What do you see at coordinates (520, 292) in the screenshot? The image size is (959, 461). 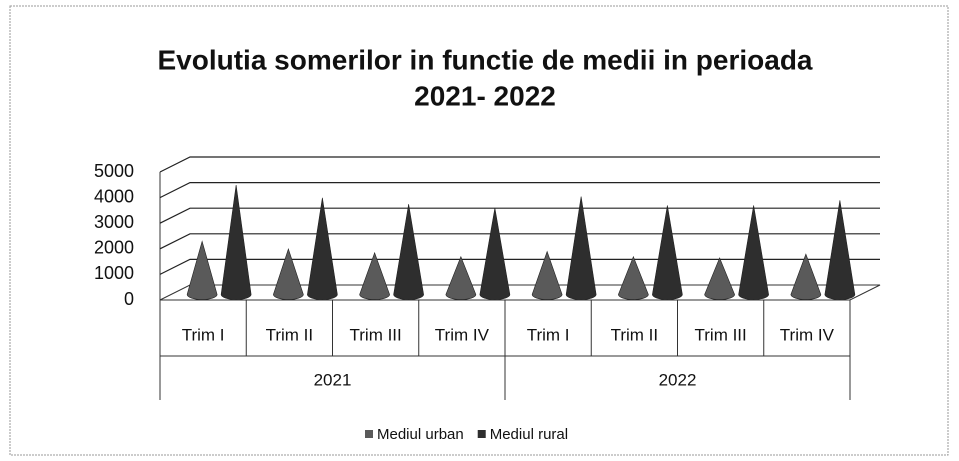 I see `floor` at bounding box center [520, 292].